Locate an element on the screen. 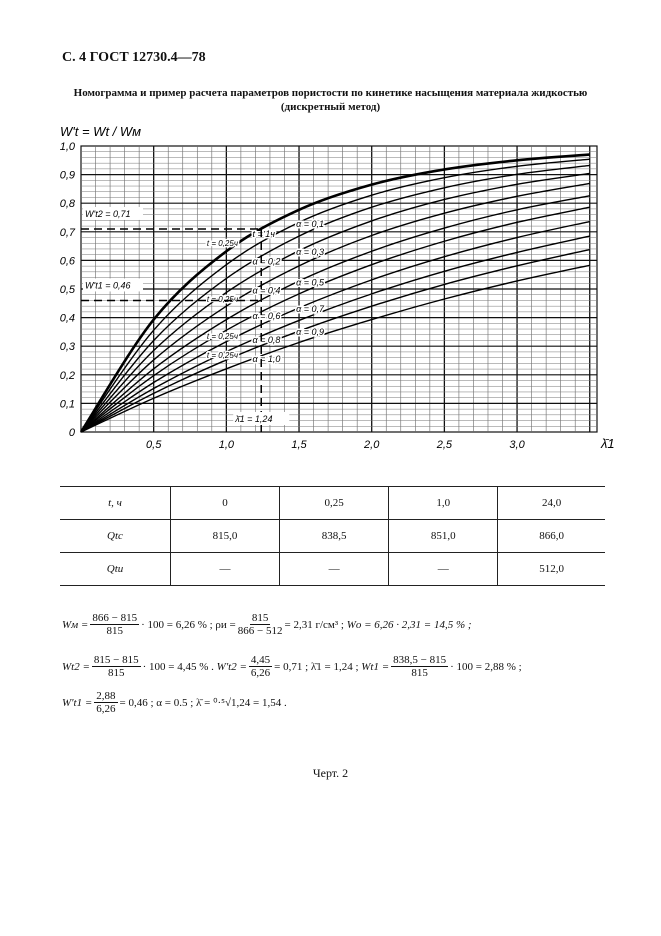 The height and width of the screenshot is (936, 661). cell: 512,0 is located at coordinates (551, 569).